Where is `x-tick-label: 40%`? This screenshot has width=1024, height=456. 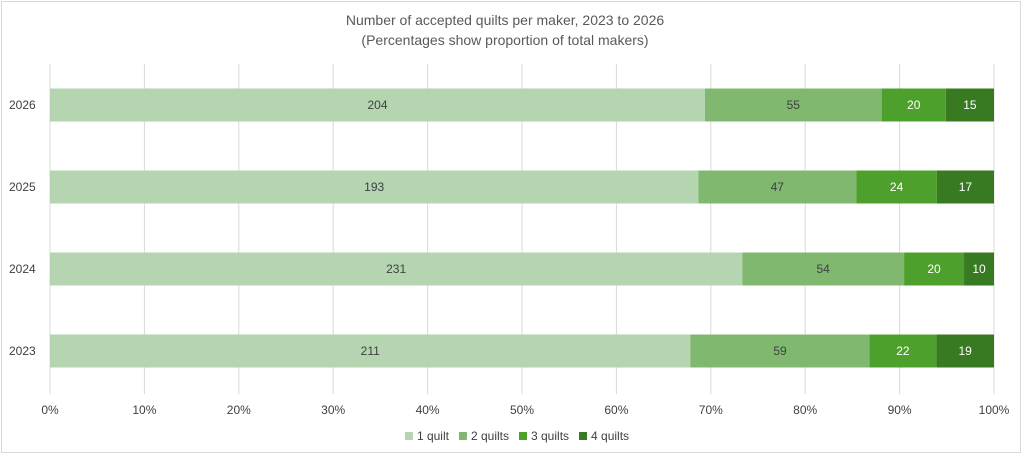
x-tick-label: 40% is located at coordinates (428, 410).